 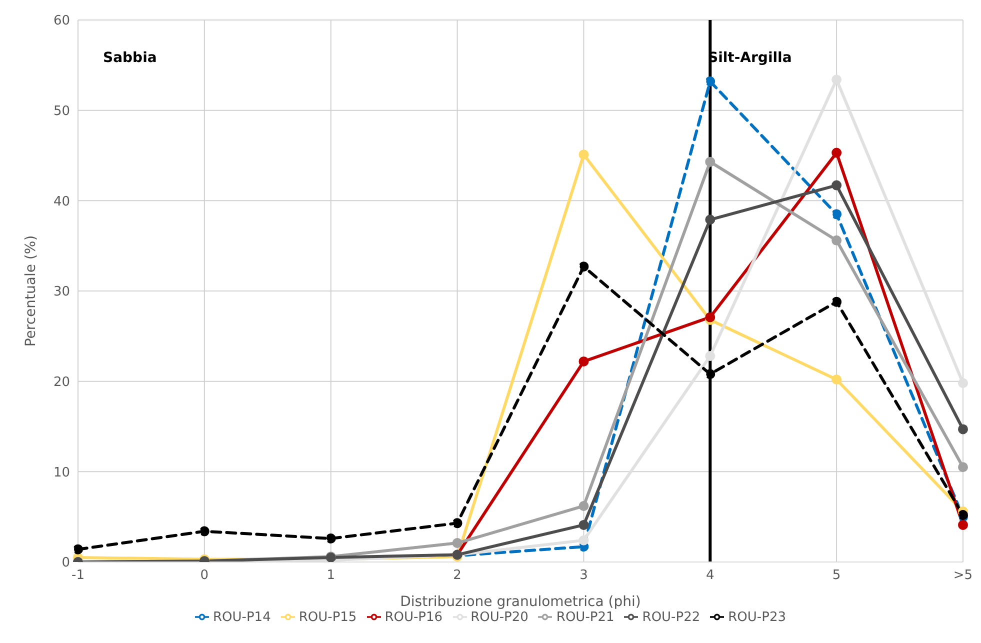 What do you see at coordinates (61, 382) in the screenshot?
I see `y-tick-label: 20` at bounding box center [61, 382].